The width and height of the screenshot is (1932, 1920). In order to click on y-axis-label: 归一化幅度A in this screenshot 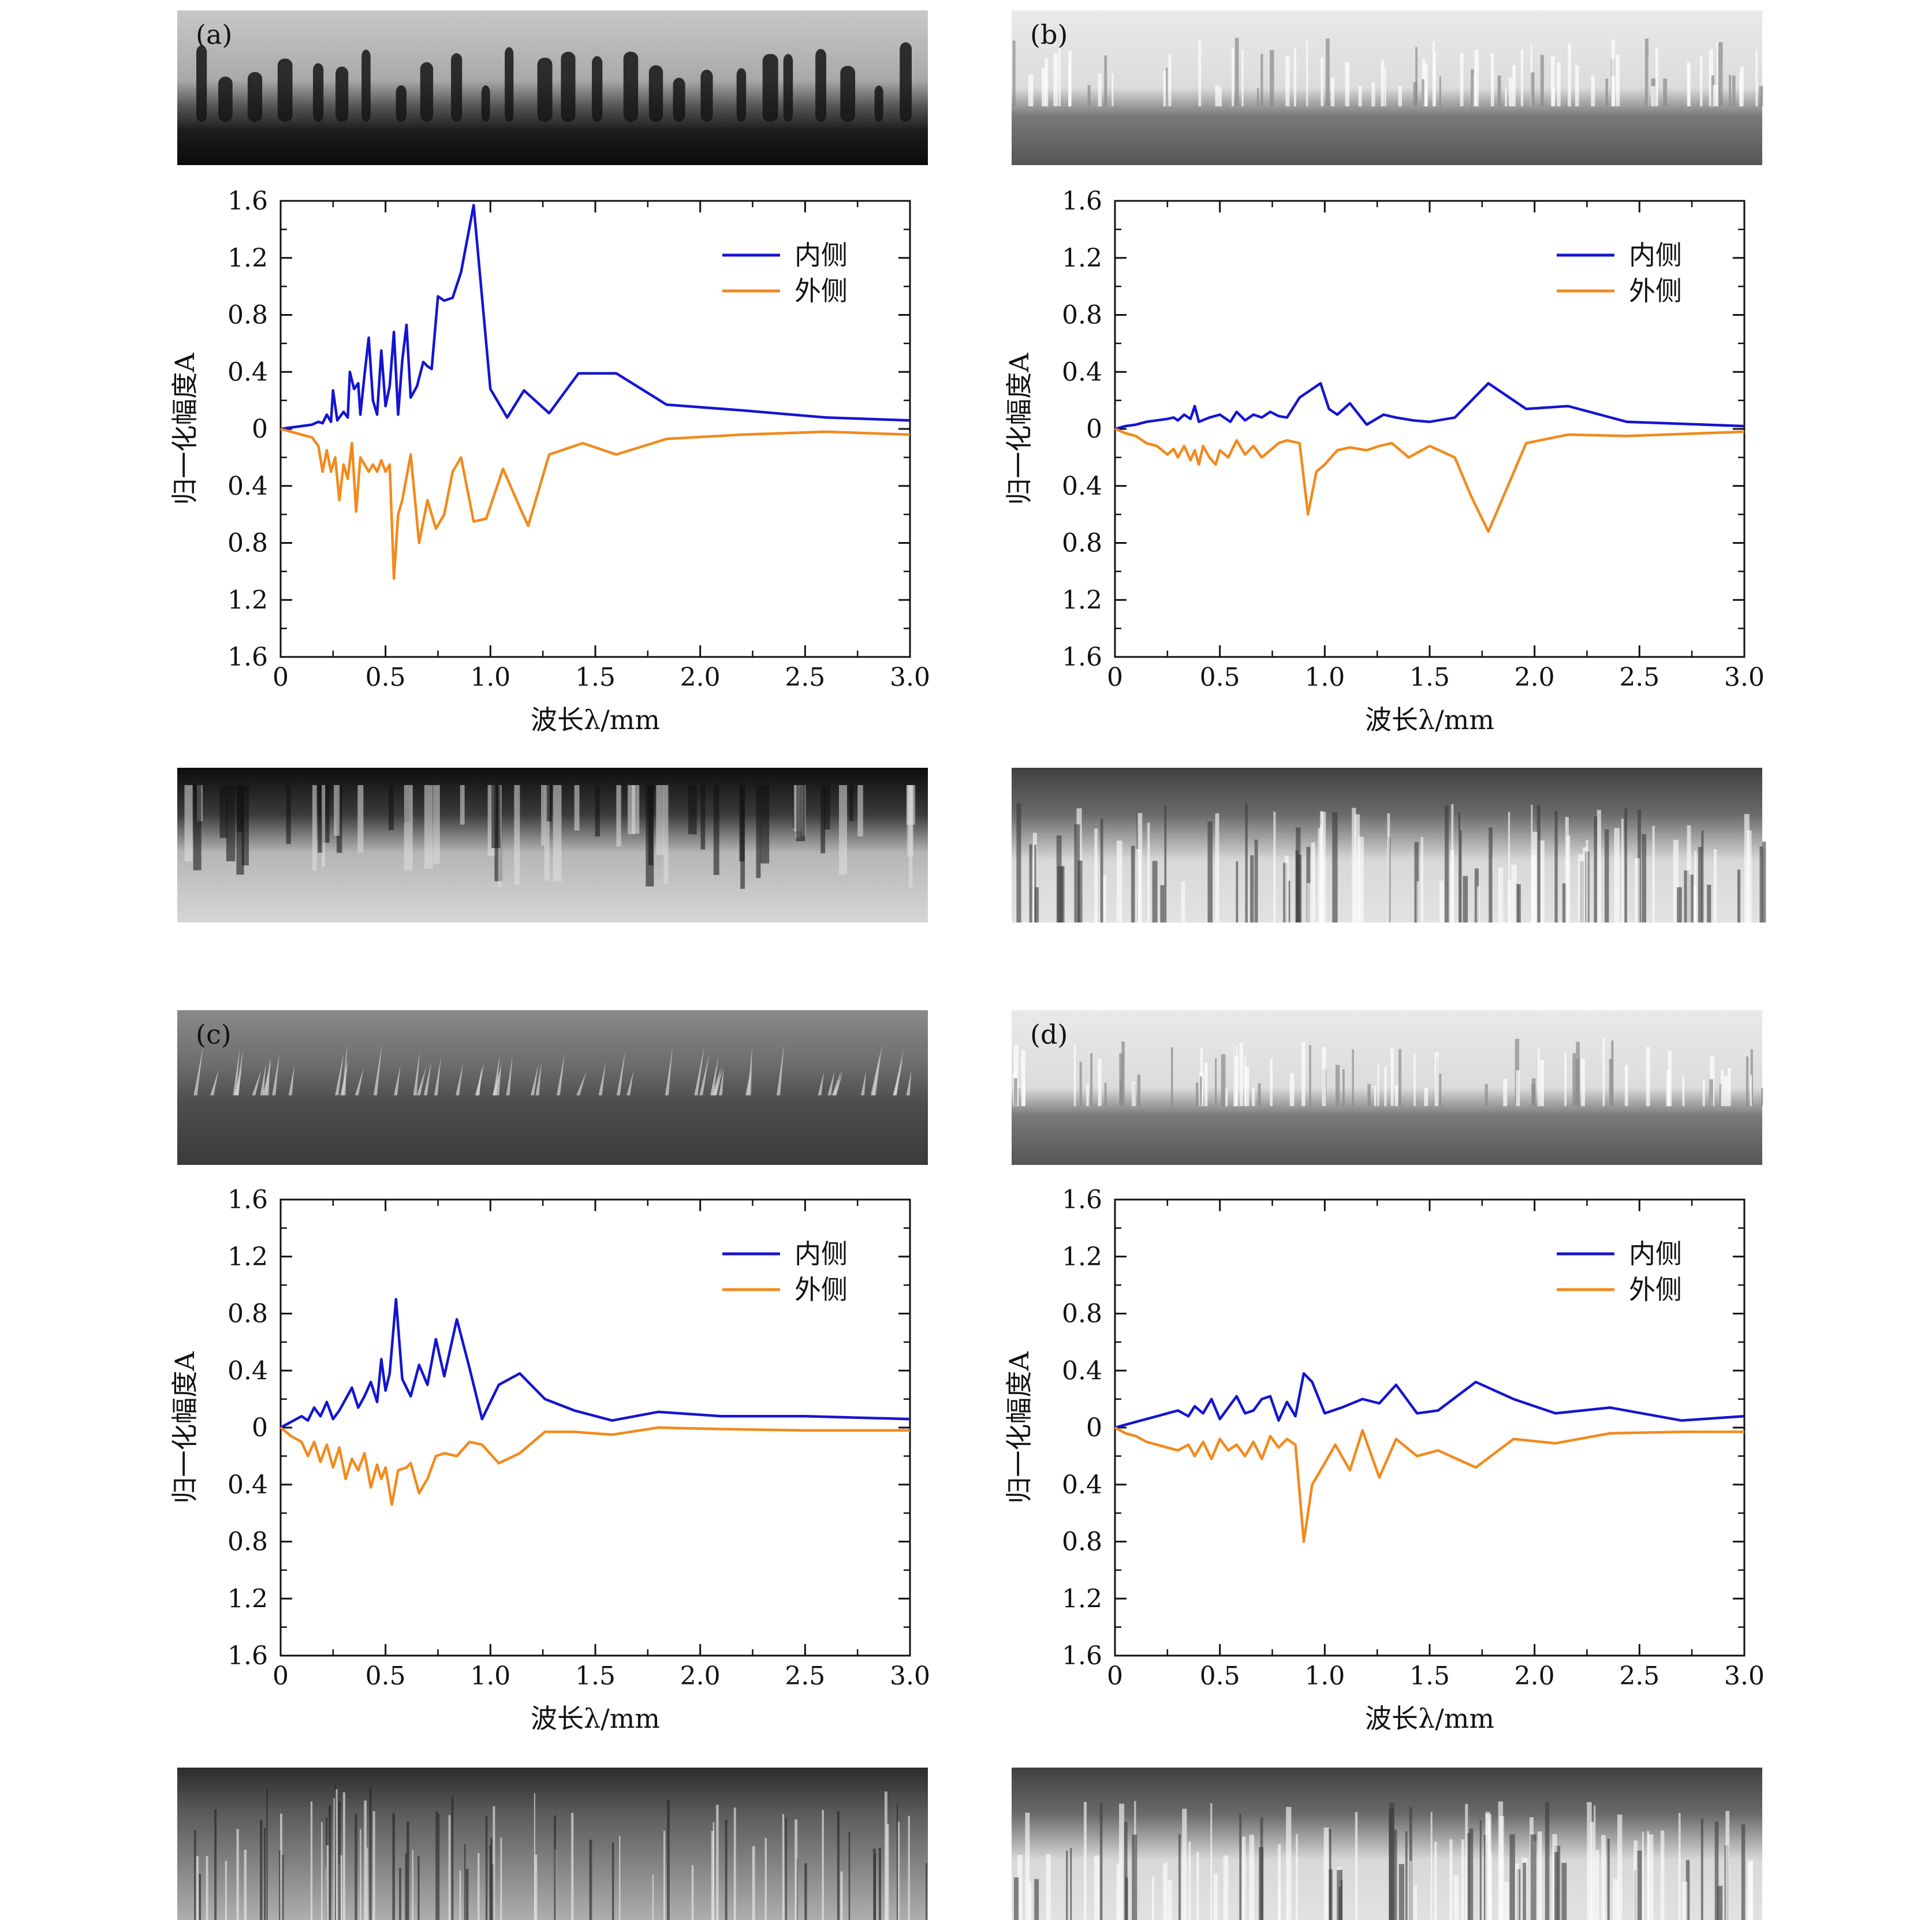, I will do `click(184, 1427)`.